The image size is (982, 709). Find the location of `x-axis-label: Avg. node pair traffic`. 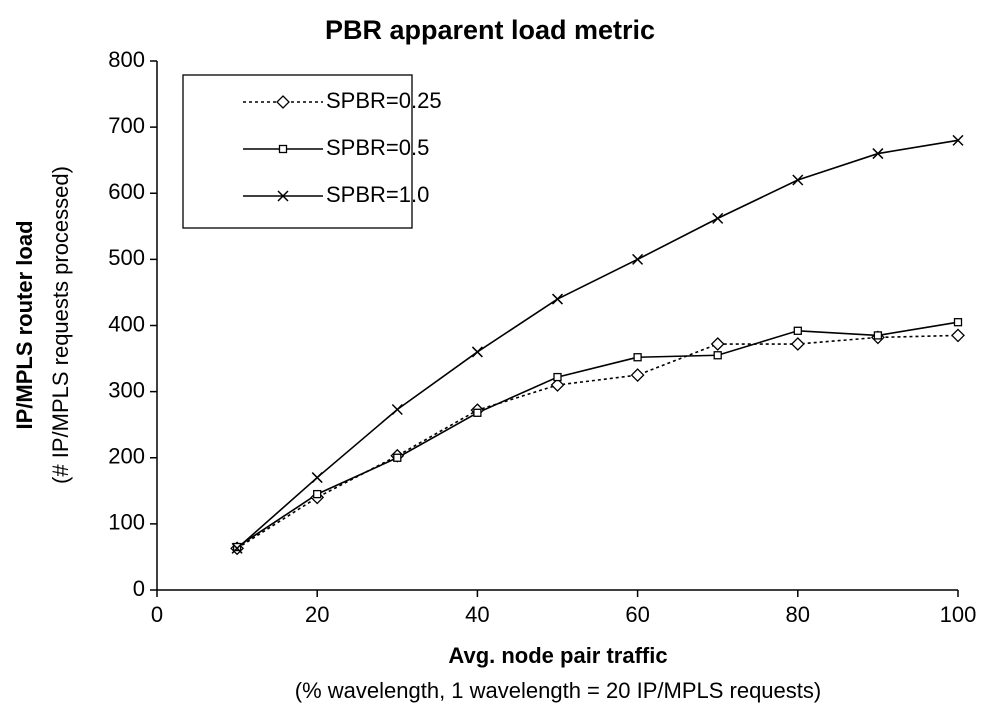

x-axis-label: Avg. node pair traffic is located at coordinates (557, 655).